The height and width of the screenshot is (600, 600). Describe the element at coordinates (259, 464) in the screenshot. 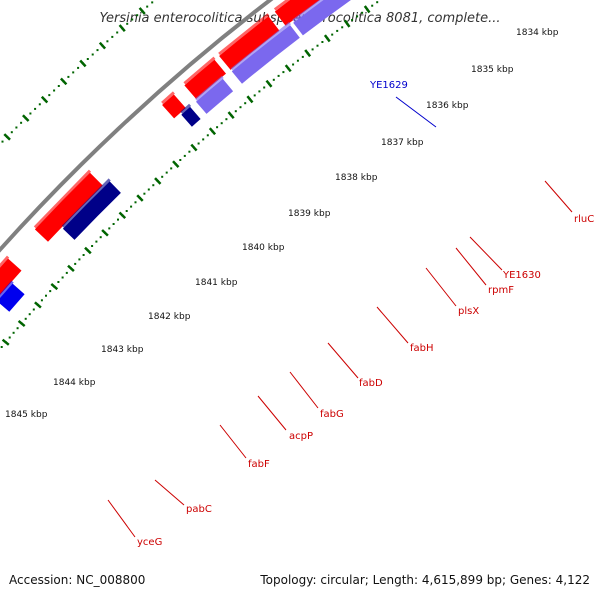

I see `gene-label-fabF: fabF` at that location.